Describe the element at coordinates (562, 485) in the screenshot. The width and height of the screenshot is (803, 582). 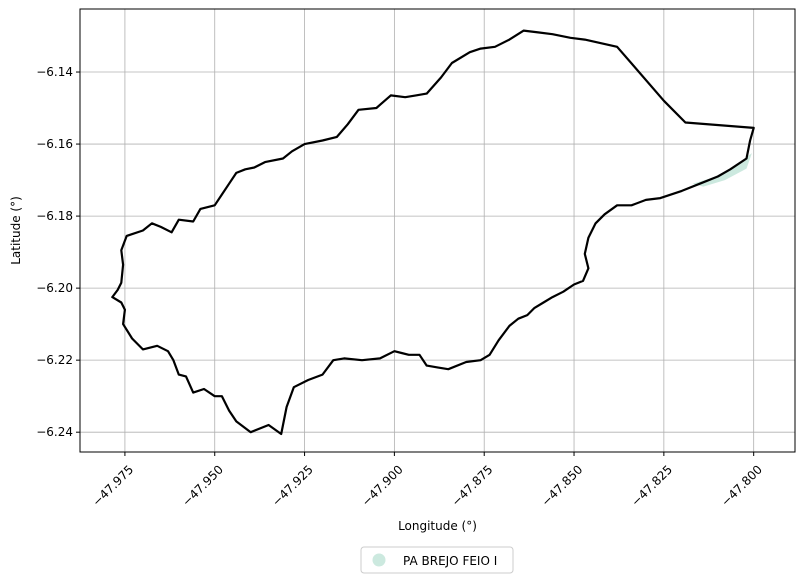
I see `x-tick-label: −47.850` at that location.